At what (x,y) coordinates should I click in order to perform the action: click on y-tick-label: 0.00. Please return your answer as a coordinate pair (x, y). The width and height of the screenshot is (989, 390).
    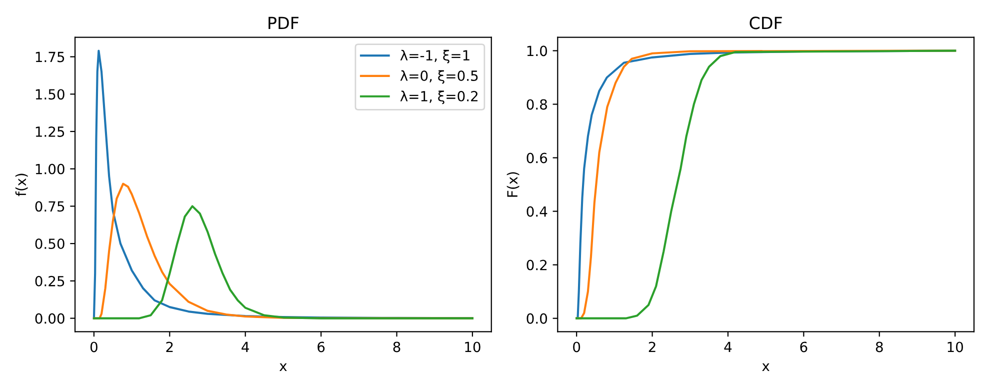
    Looking at the image, I should click on (49, 318).